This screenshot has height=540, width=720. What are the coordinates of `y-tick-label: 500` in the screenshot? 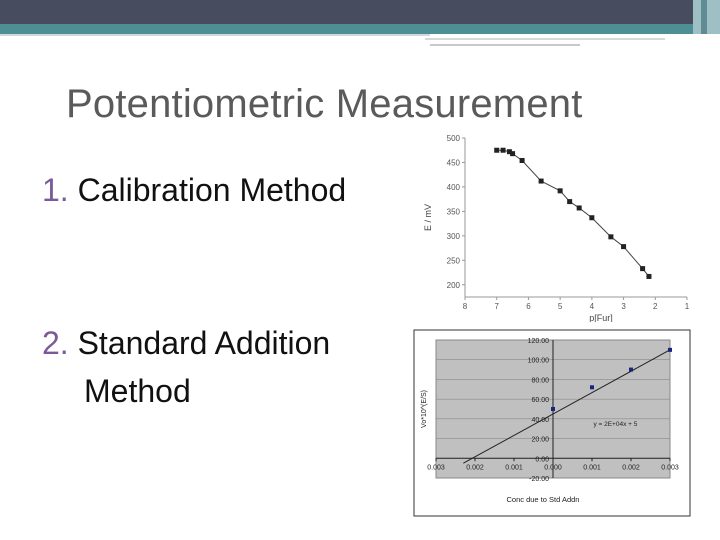 It's located at (454, 138).